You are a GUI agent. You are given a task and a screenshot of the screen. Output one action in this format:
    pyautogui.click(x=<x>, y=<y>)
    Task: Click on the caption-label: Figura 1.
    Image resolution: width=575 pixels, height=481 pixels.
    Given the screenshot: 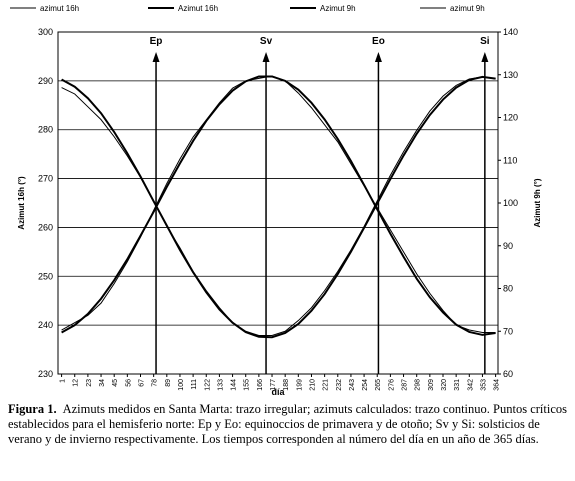 What is the action you would take?
    pyautogui.click(x=32, y=409)
    